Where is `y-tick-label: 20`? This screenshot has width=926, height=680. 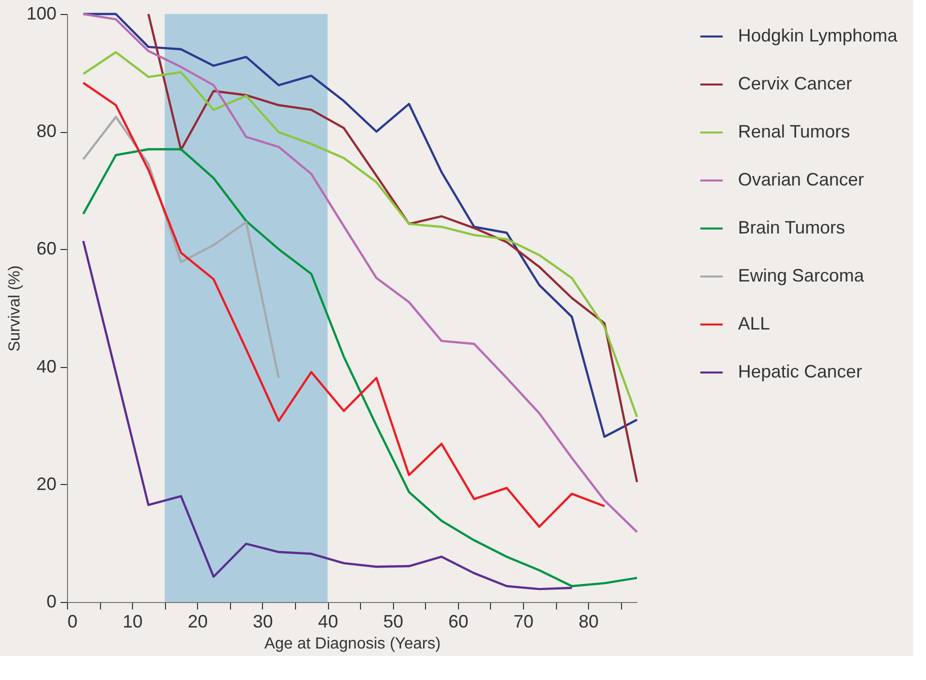 y-tick-label: 20 is located at coordinates (46, 484).